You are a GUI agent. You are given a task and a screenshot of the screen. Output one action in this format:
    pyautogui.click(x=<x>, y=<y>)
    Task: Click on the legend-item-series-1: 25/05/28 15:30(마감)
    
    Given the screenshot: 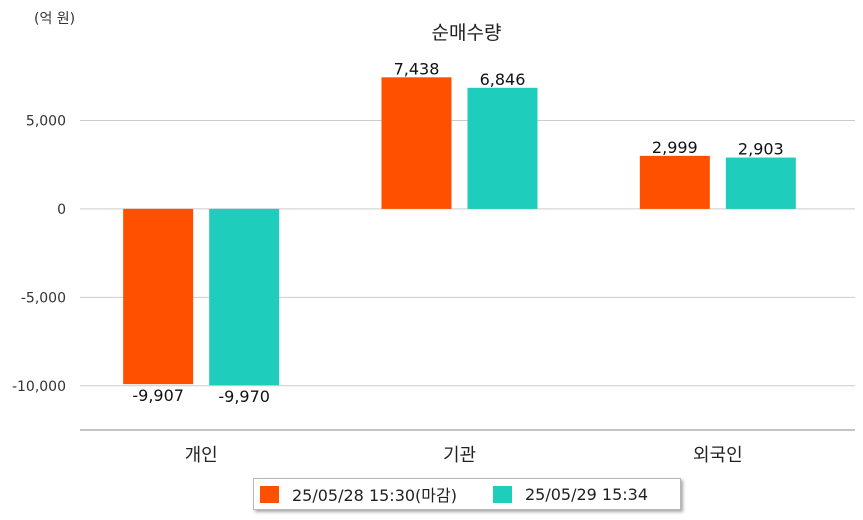 What is the action you would take?
    pyautogui.click(x=358, y=494)
    